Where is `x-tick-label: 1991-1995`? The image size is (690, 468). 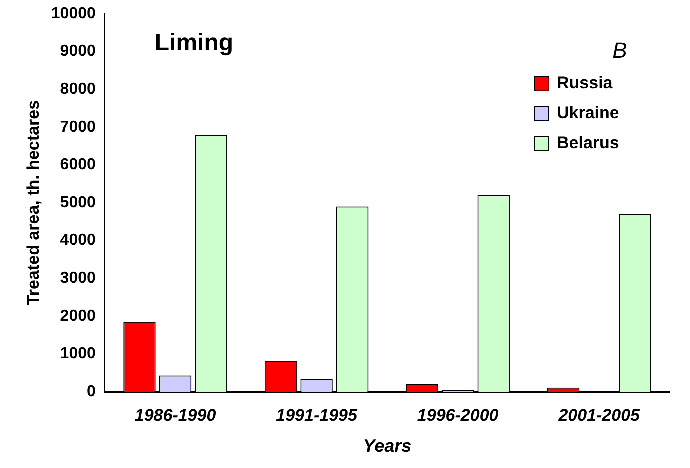
x-tick-label: 1991-1995 is located at coordinates (317, 415).